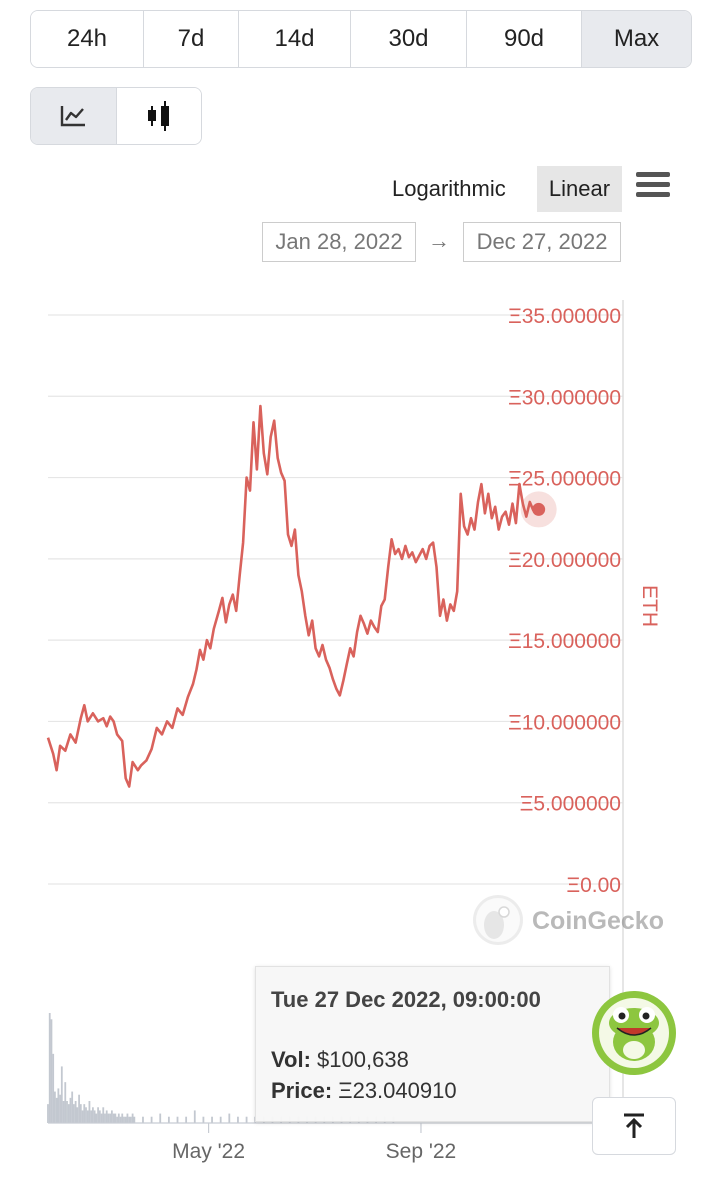  Describe the element at coordinates (564, 722) in the screenshot. I see `y-tick-label: Ξ10.000000` at that location.